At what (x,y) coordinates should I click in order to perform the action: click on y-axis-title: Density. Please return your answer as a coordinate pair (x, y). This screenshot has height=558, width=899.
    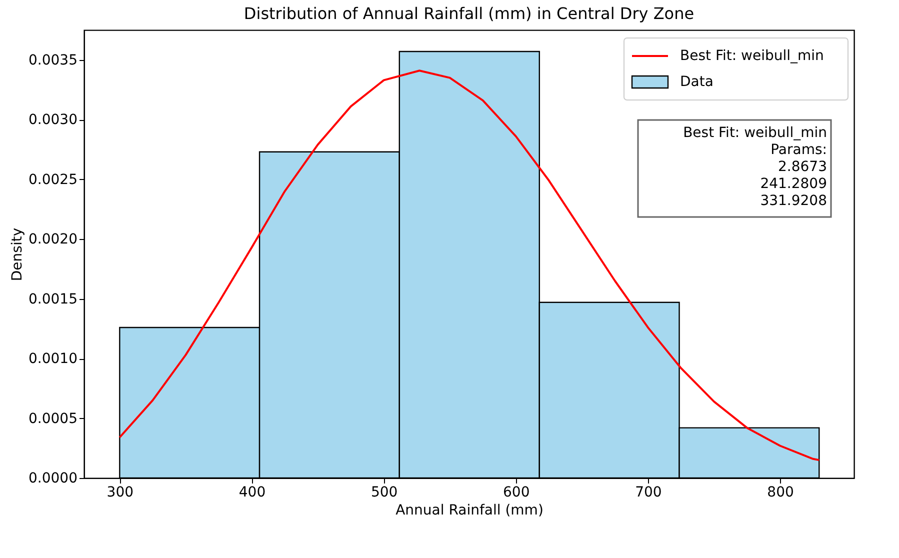
    Looking at the image, I should click on (18, 255).